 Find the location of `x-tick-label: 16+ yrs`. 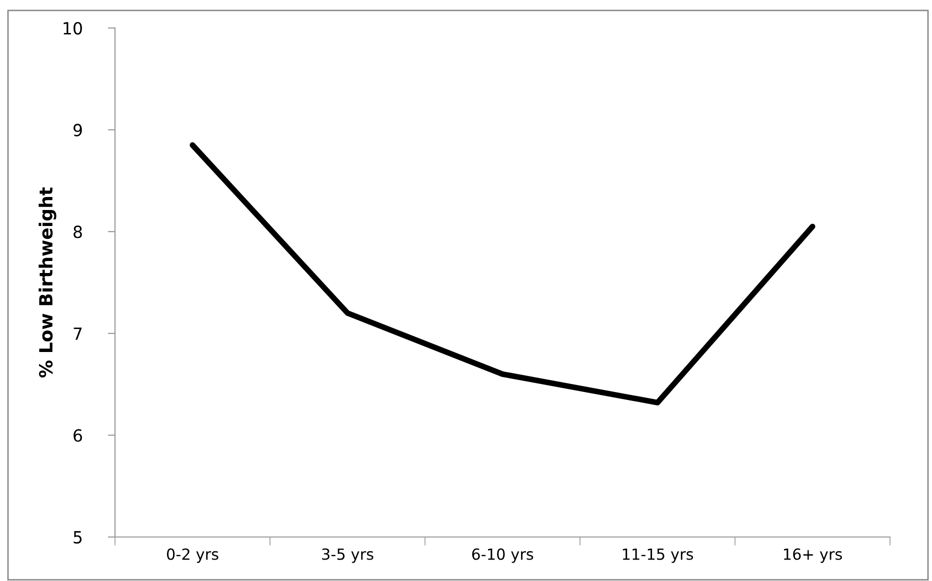

x-tick-label: 16+ yrs is located at coordinates (813, 555).